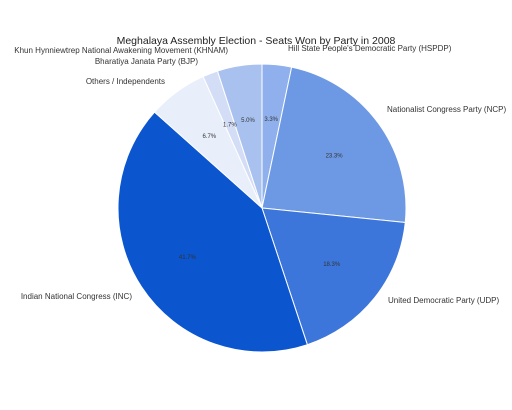  Describe the element at coordinates (188, 258) in the screenshot. I see `percent-label: 41.7%` at that location.